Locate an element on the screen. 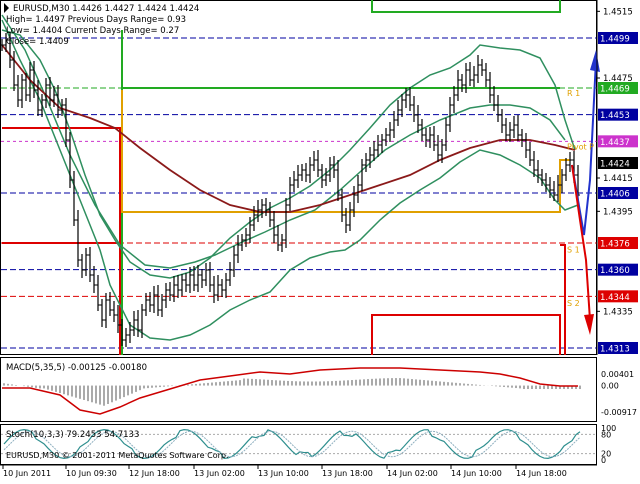 This screenshot has height=484, width=640. triangle-icon is located at coordinates (6, 8).